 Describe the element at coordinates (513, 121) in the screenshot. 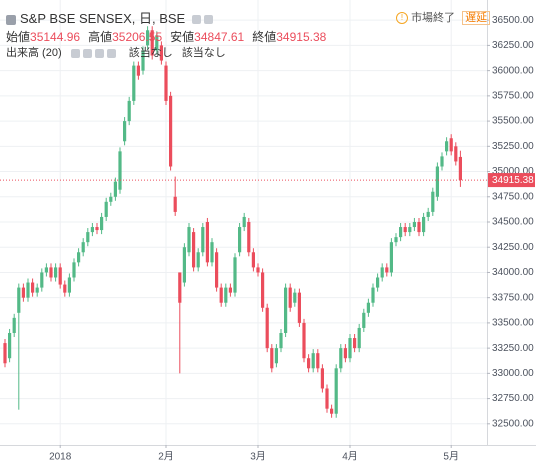

I see `y-tick-label: 35500.00` at that location.